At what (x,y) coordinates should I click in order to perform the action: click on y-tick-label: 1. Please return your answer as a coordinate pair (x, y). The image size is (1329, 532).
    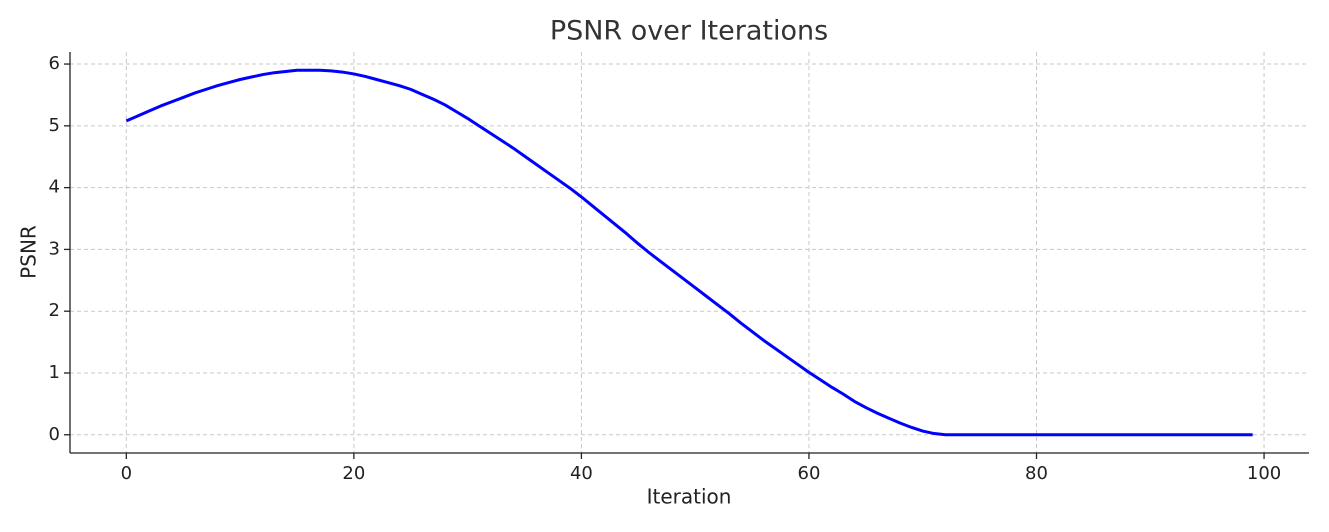
    Looking at the image, I should click on (54, 372).